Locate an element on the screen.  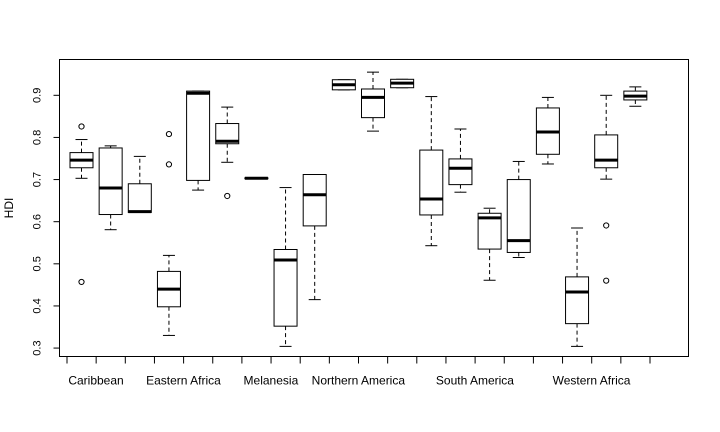
y-tick-label: 0.3 is located at coordinates (38, 347).